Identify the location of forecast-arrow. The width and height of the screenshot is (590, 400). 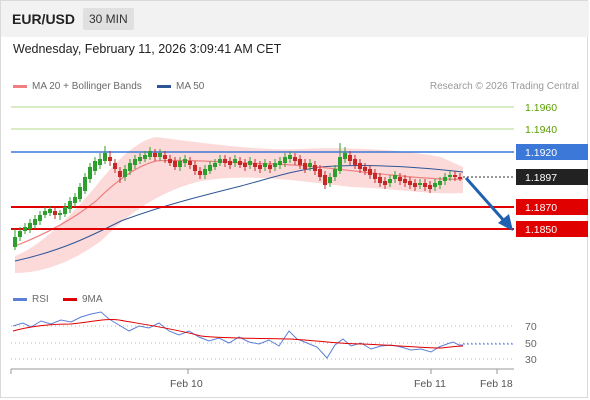
(486, 200).